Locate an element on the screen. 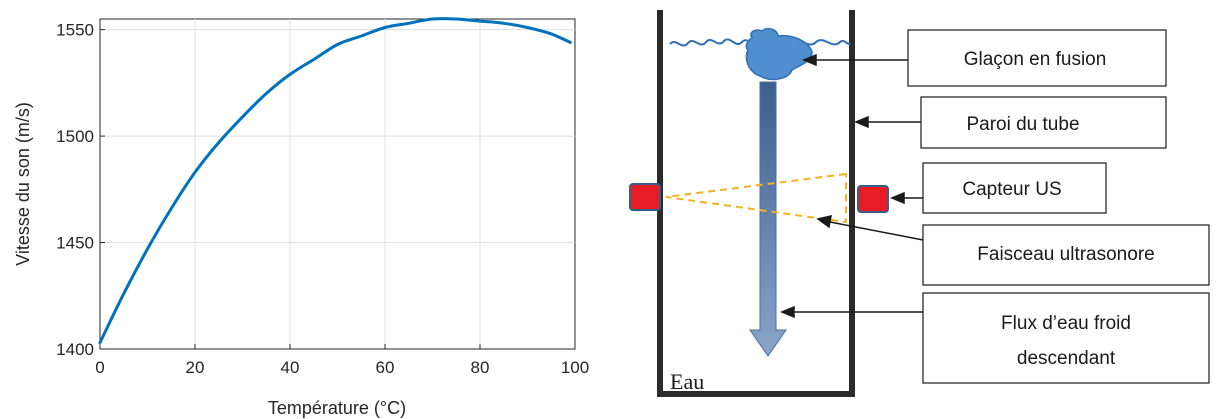  callout-box-us-sensor is located at coordinates (1014, 188).